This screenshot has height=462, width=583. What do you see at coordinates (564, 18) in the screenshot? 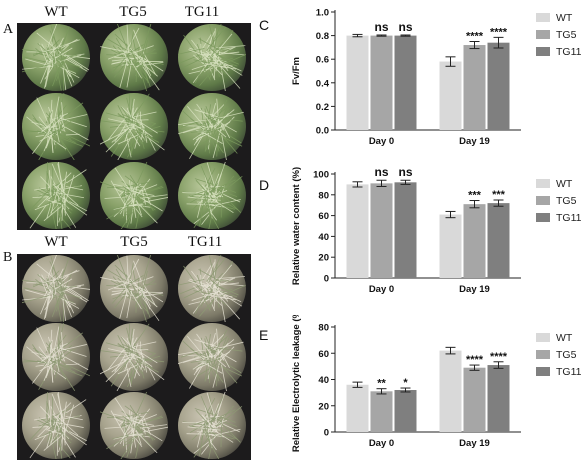
I see `legend-label: WT` at bounding box center [564, 18].